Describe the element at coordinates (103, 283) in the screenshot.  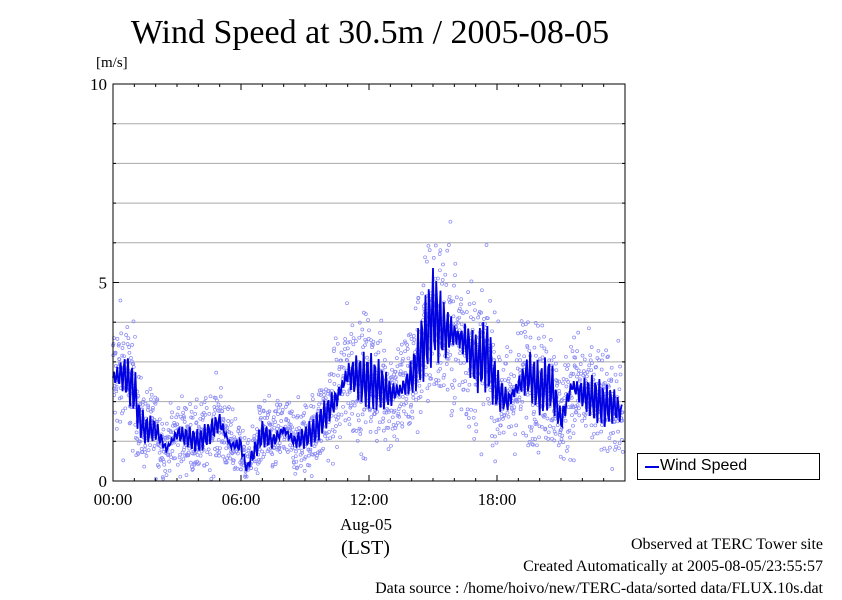
I see `y-tick-label: 5` at that location.